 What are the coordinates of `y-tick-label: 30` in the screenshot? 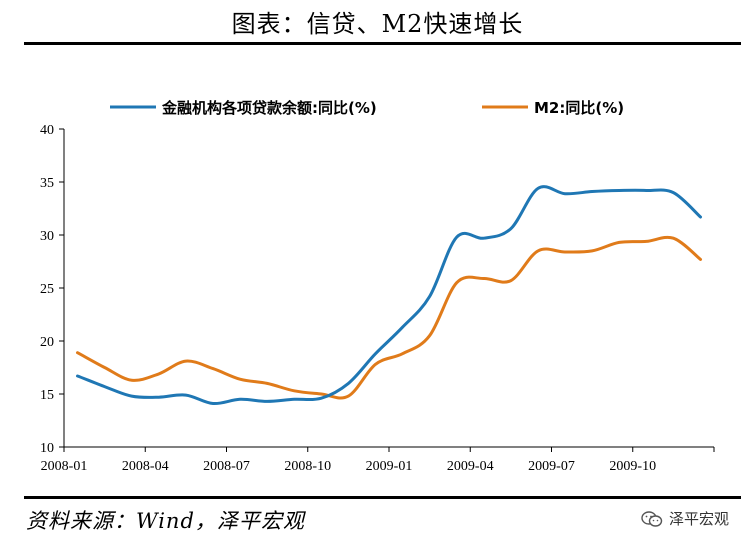 It's located at (47, 236).